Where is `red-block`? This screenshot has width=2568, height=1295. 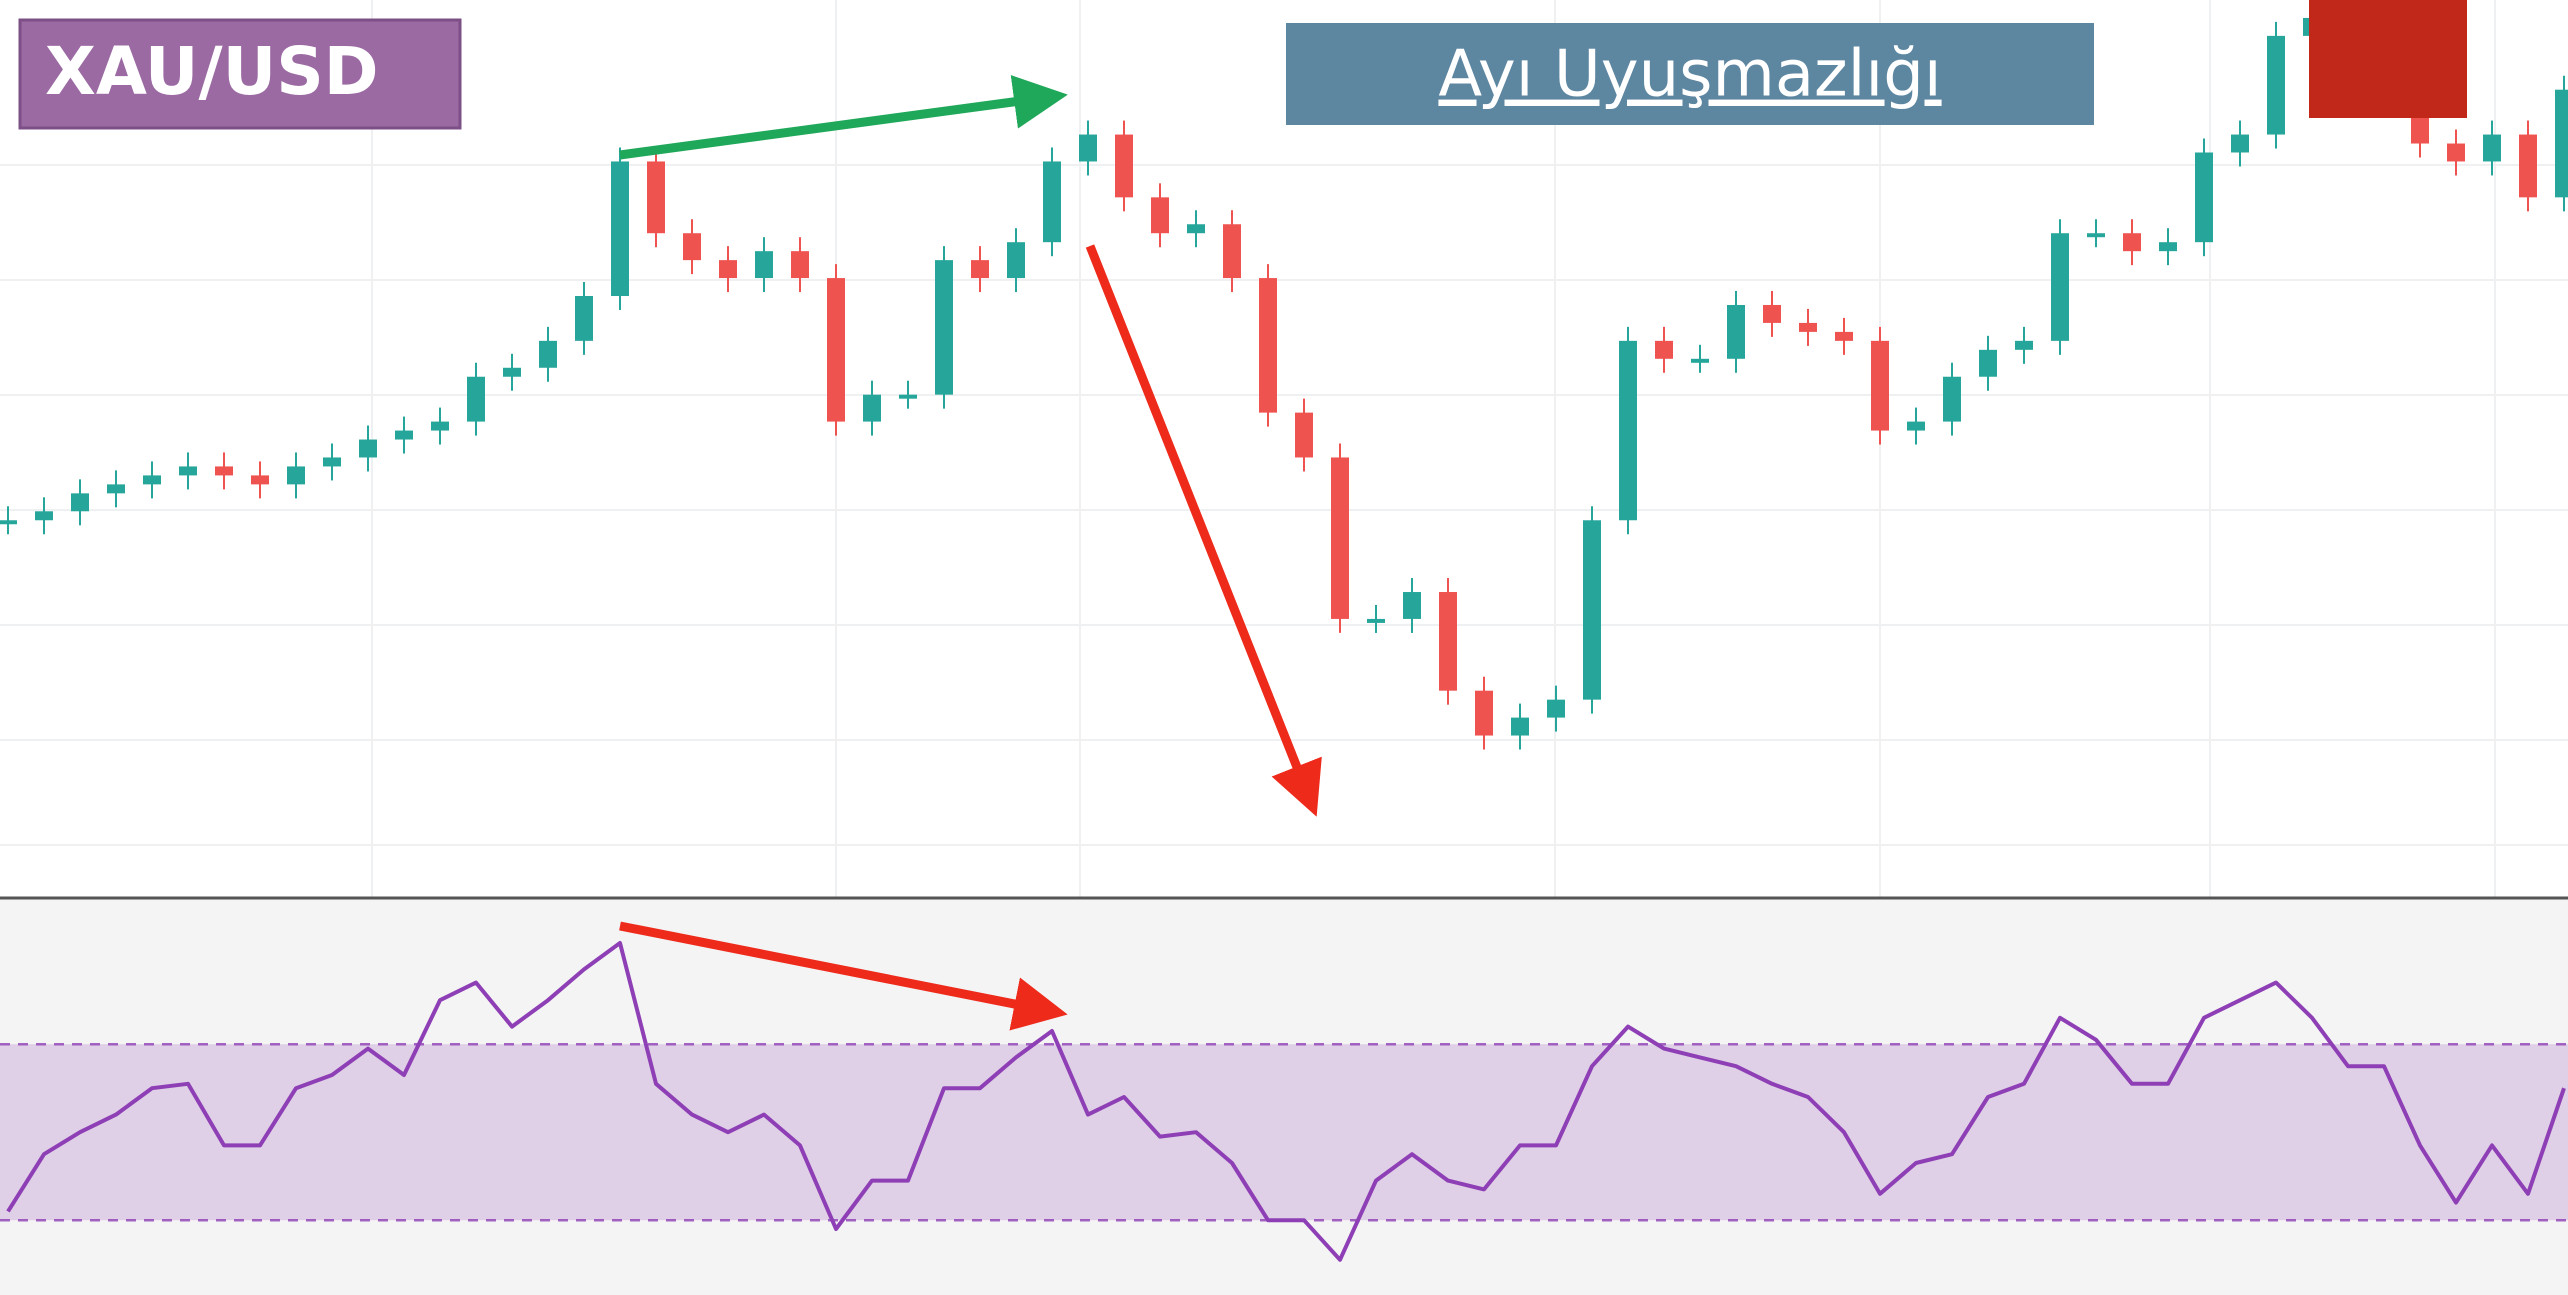 red-block is located at coordinates (2388, 59).